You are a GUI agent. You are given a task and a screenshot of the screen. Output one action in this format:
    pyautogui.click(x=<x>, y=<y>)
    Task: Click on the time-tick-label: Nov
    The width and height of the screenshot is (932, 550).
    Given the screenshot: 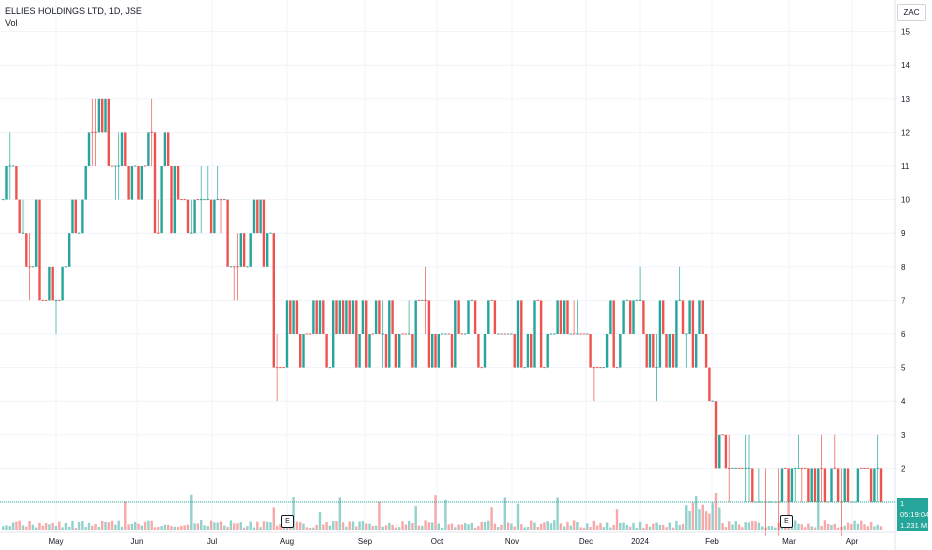 What is the action you would take?
    pyautogui.click(x=512, y=541)
    